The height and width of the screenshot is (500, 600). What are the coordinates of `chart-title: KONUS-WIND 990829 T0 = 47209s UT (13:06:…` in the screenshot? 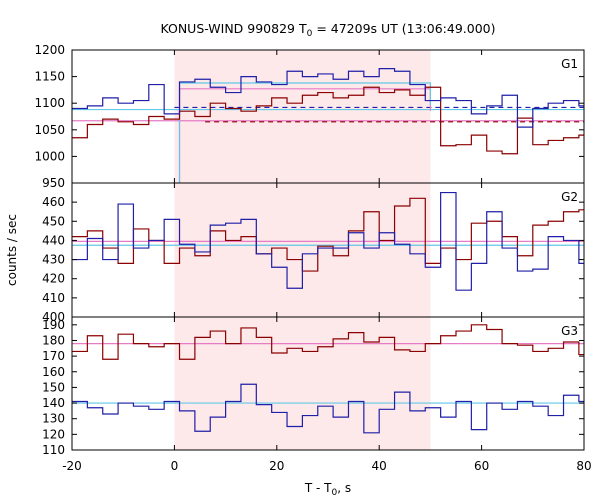 It's located at (327, 30).